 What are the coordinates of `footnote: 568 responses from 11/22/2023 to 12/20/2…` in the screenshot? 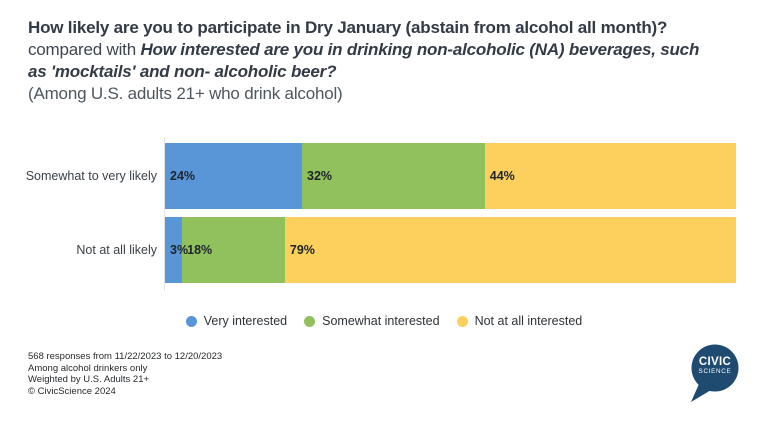 It's located at (125, 374).